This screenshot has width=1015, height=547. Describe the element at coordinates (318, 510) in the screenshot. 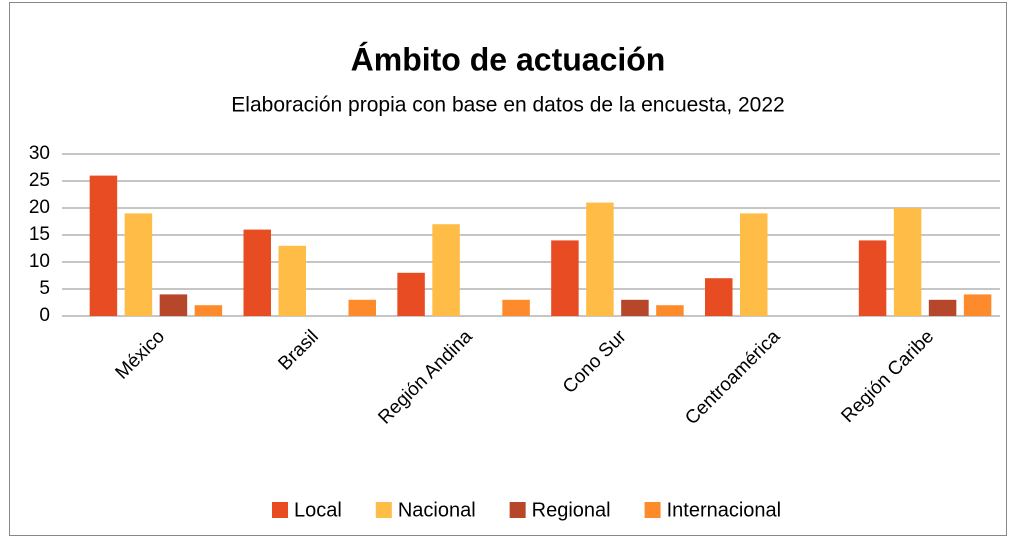

I see `legend-label: Local` at that location.